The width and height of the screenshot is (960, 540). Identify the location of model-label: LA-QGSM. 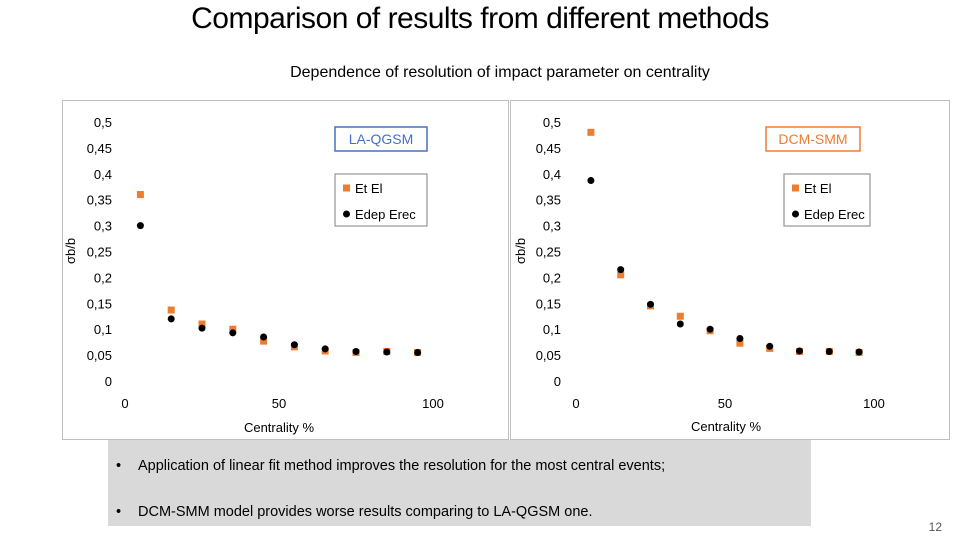
(381, 139).